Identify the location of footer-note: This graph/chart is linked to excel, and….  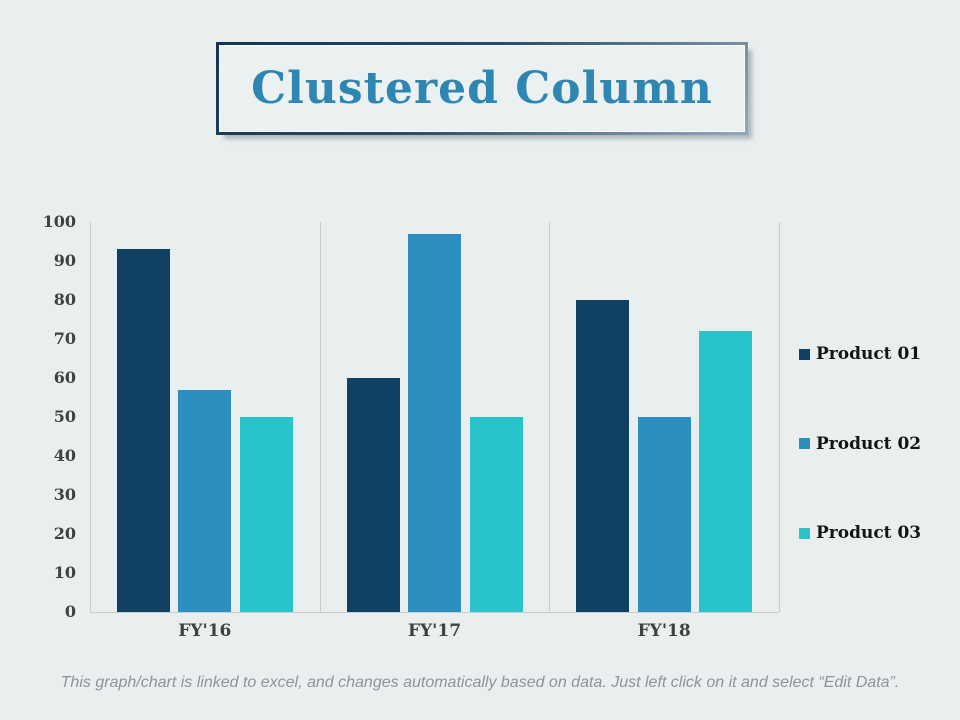
(480, 682).